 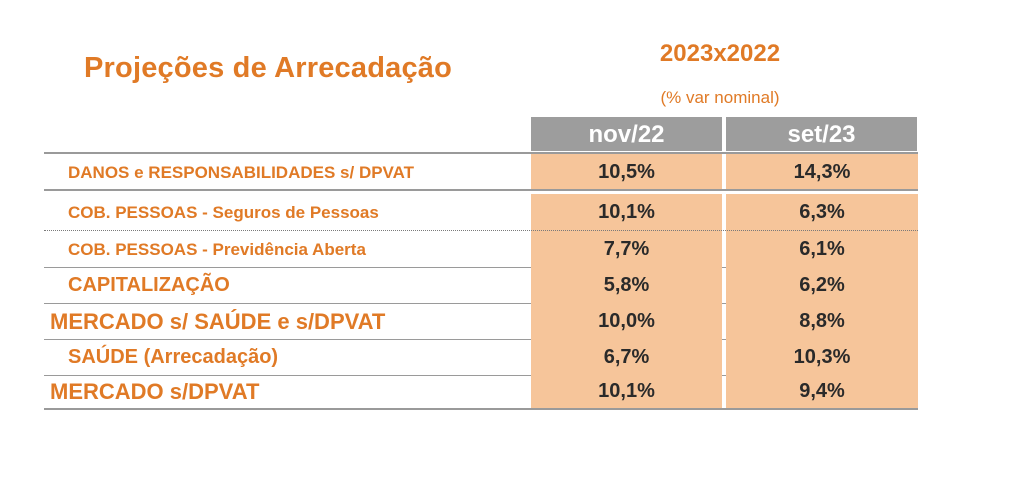 I want to click on value-set23: 9,4%, so click(x=822, y=391).